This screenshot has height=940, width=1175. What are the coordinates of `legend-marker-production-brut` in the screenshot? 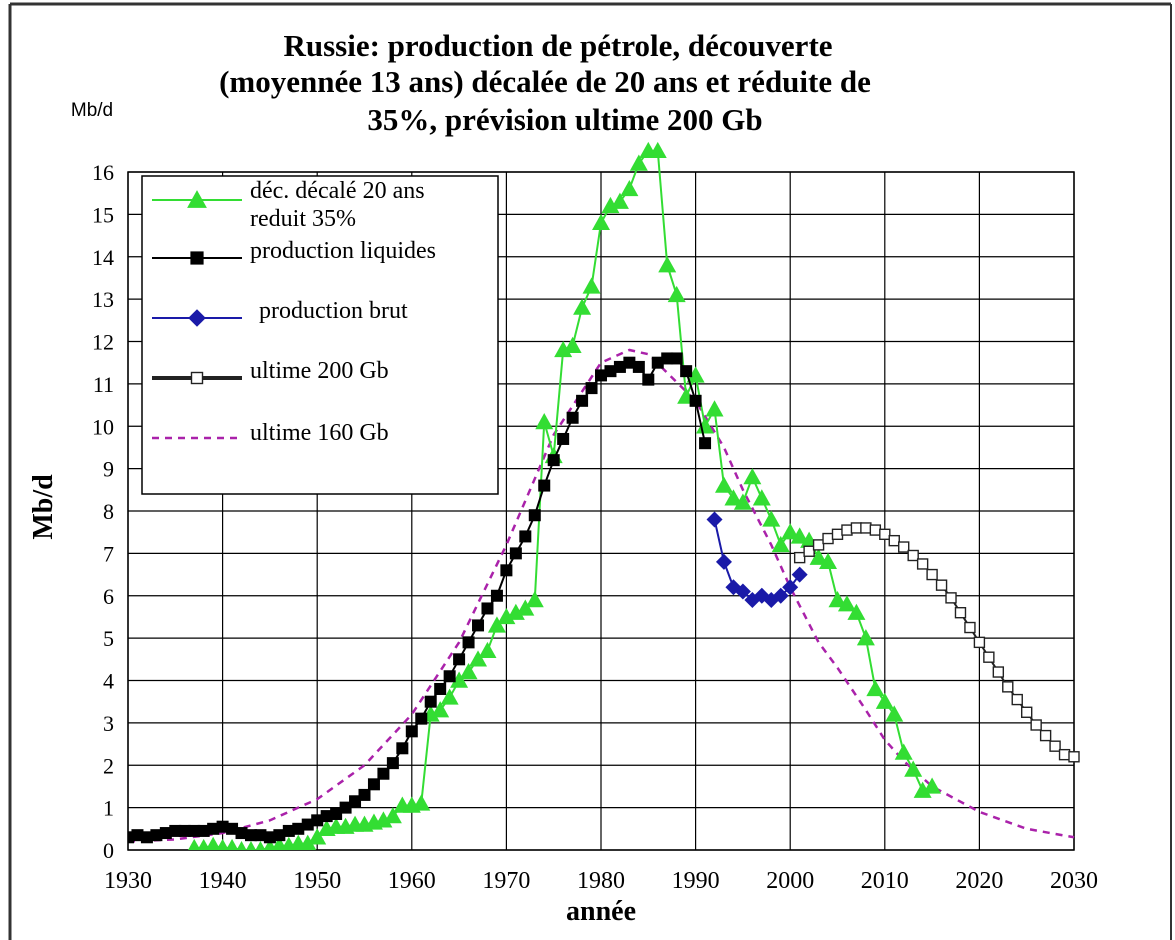 It's located at (197, 318).